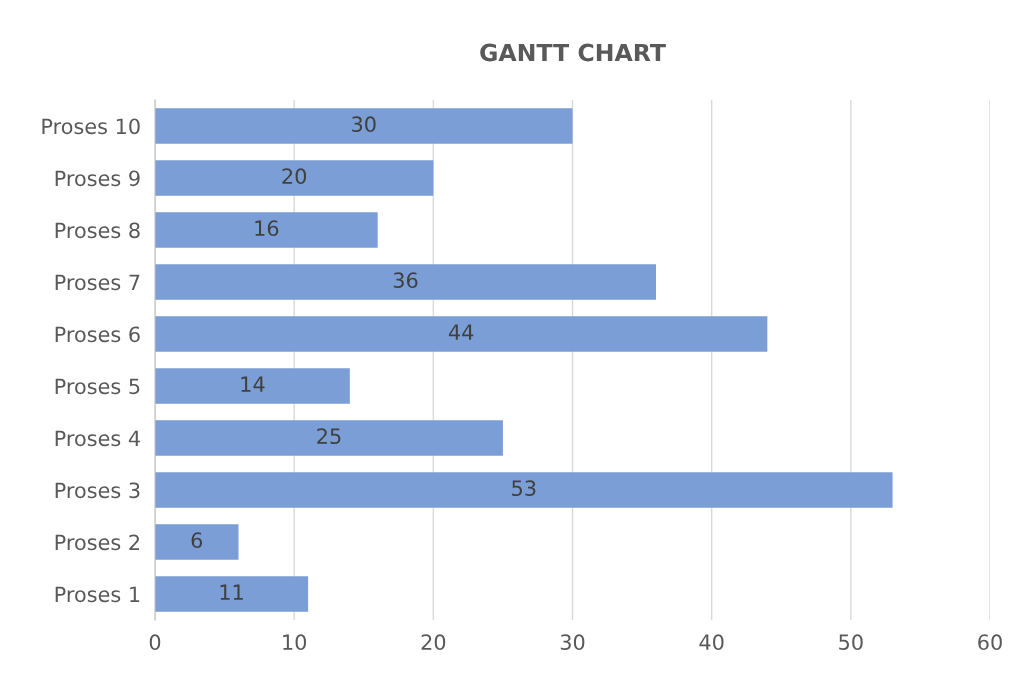 The width and height of the screenshot is (1023, 680). I want to click on x-tick-label: 10, so click(295, 642).